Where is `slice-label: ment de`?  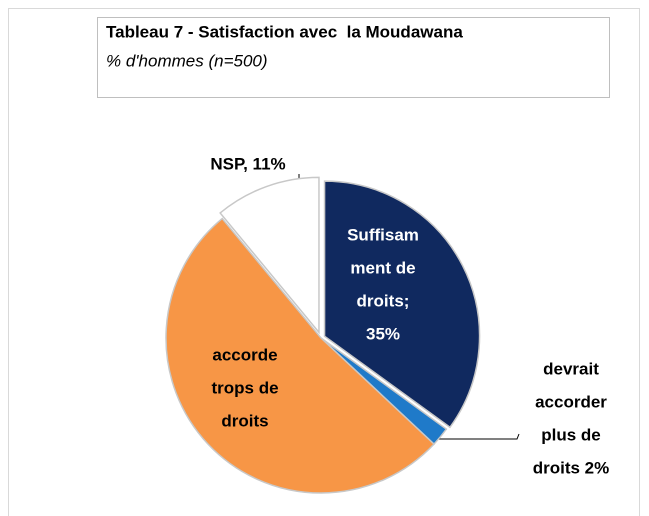 slice-label: ment de is located at coordinates (382, 267).